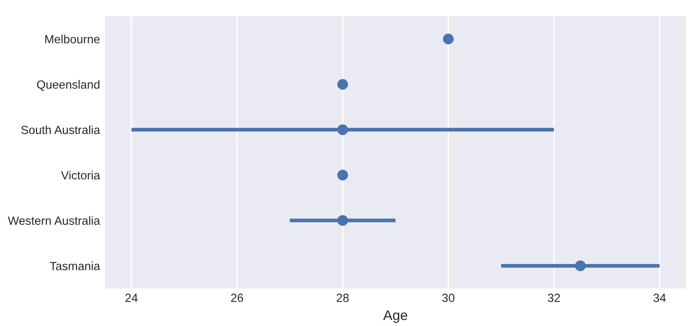 The image size is (700, 326). Describe the element at coordinates (448, 298) in the screenshot. I see `x-tick-label: 30` at that location.